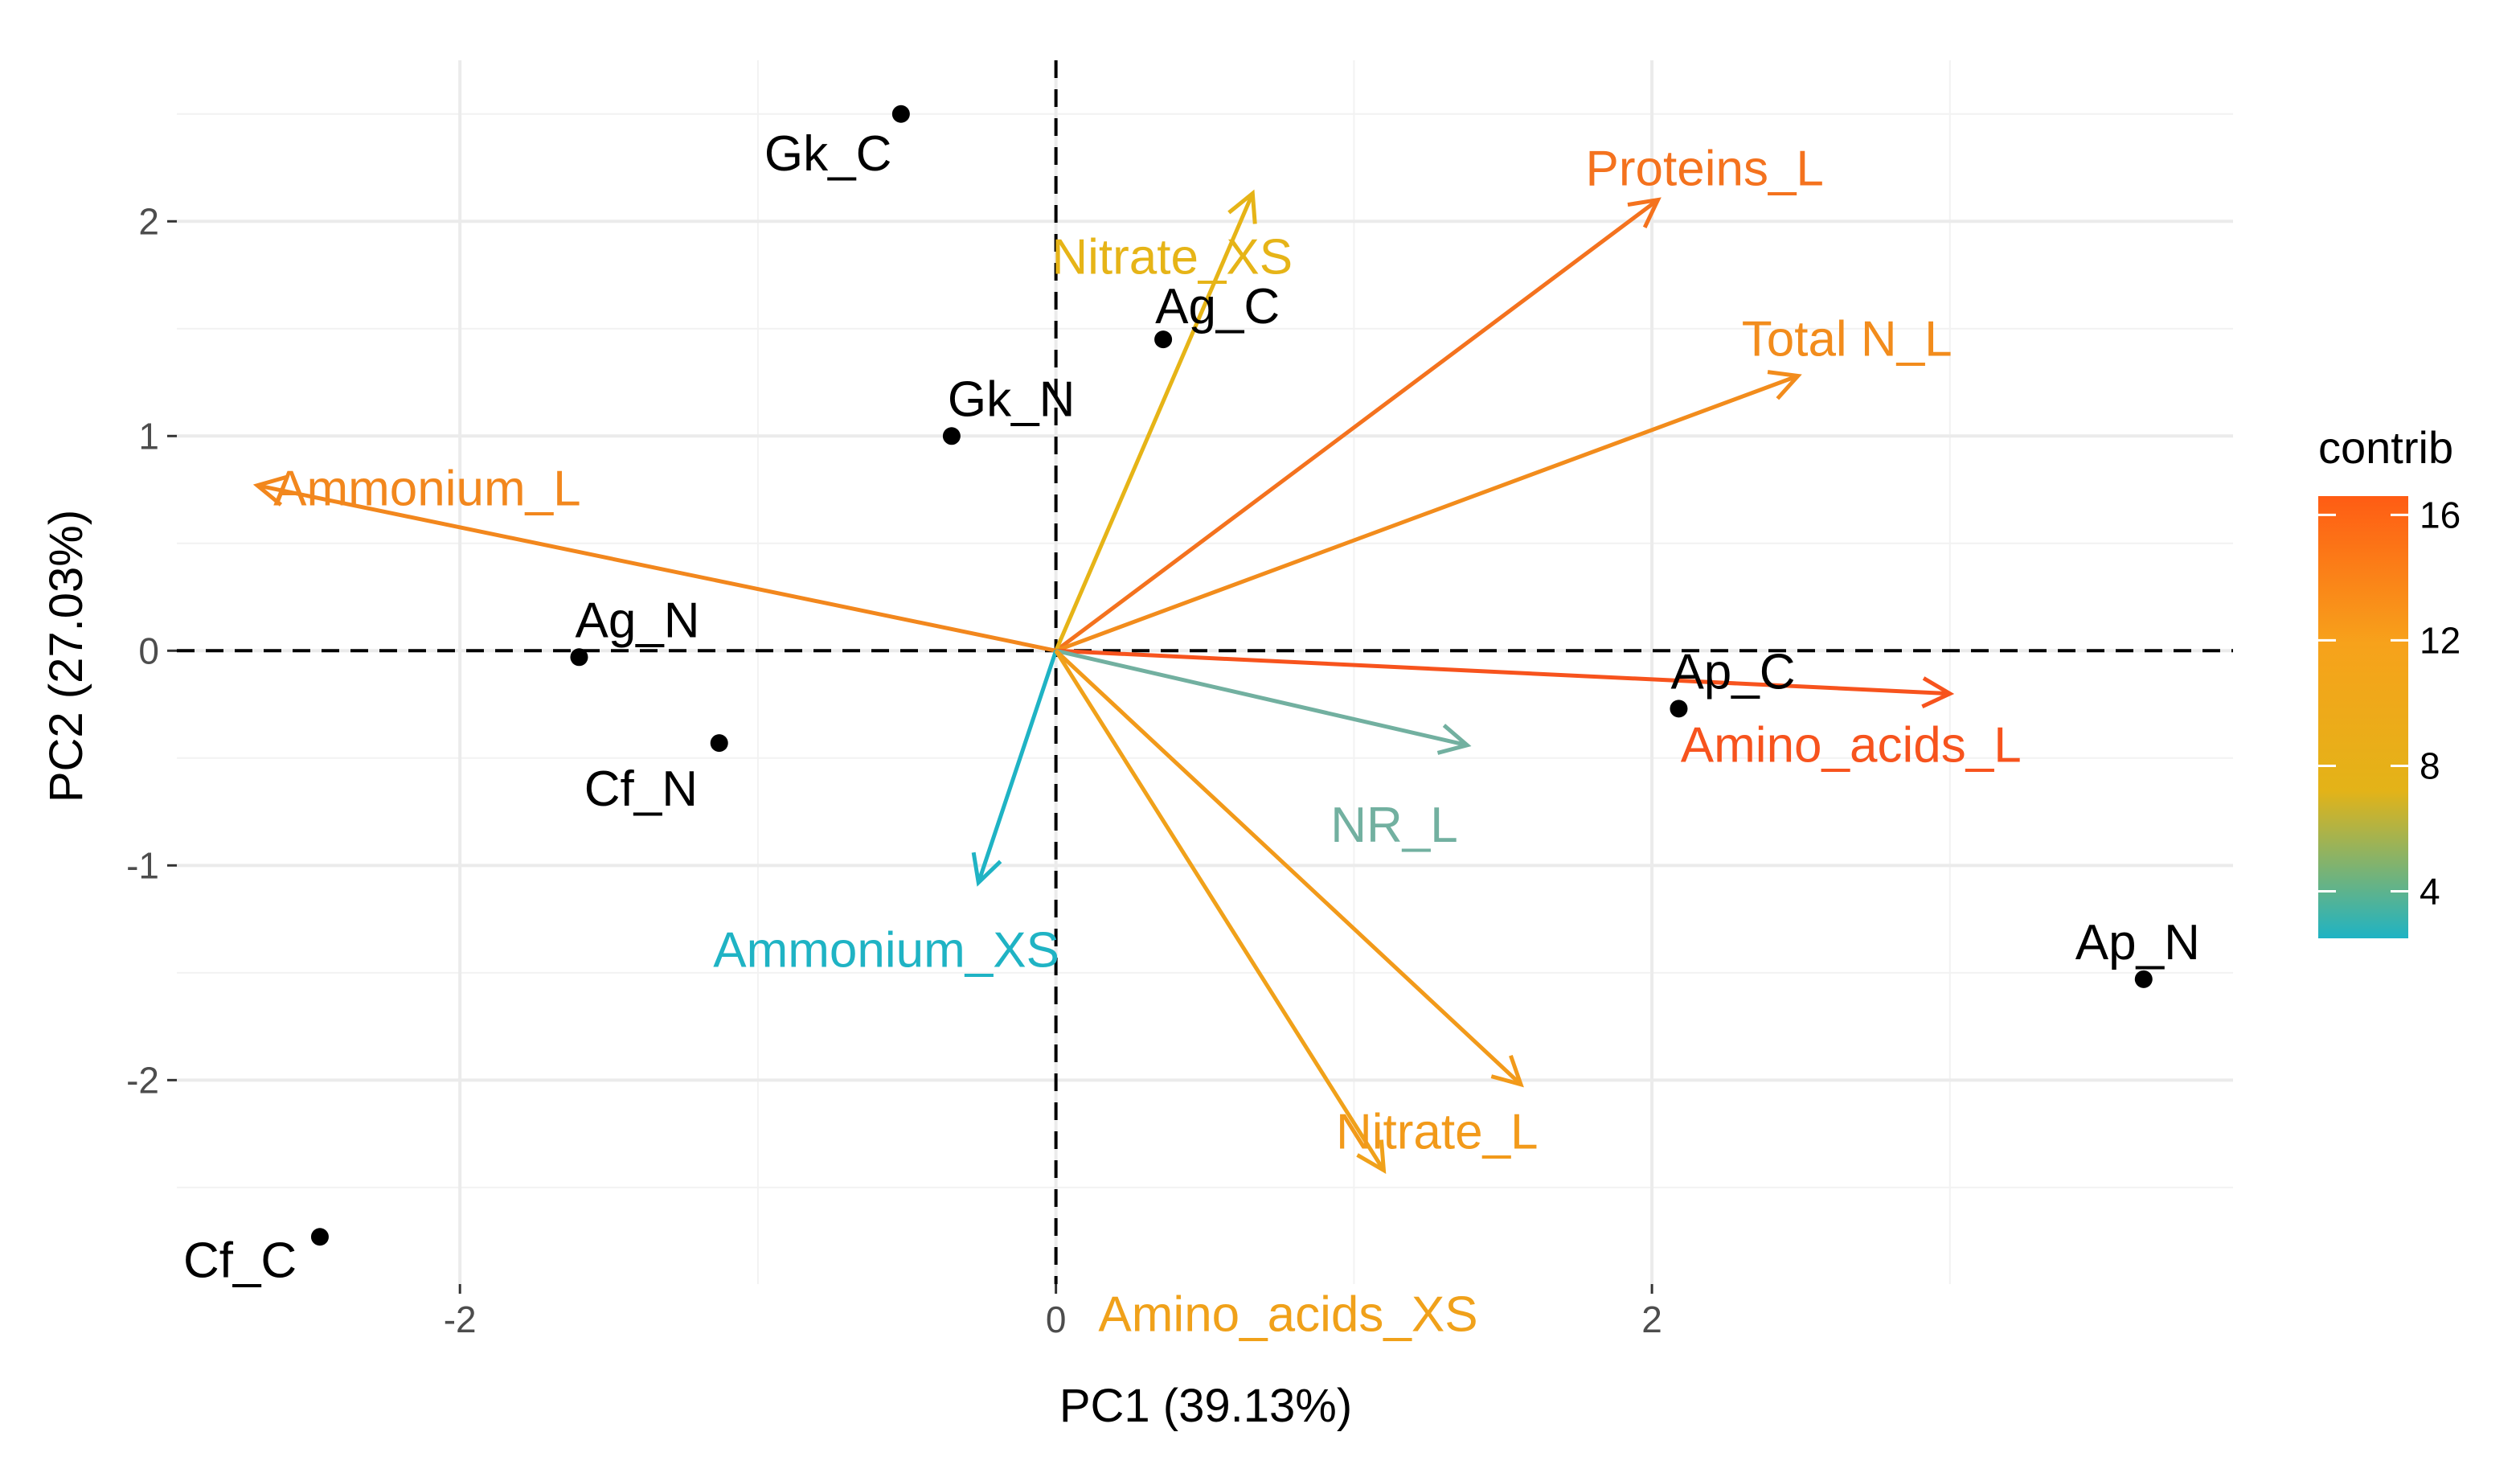 The height and width of the screenshot is (1469, 2520). Describe the element at coordinates (1652, 1319) in the screenshot. I see `x-tick-label: 2` at that location.